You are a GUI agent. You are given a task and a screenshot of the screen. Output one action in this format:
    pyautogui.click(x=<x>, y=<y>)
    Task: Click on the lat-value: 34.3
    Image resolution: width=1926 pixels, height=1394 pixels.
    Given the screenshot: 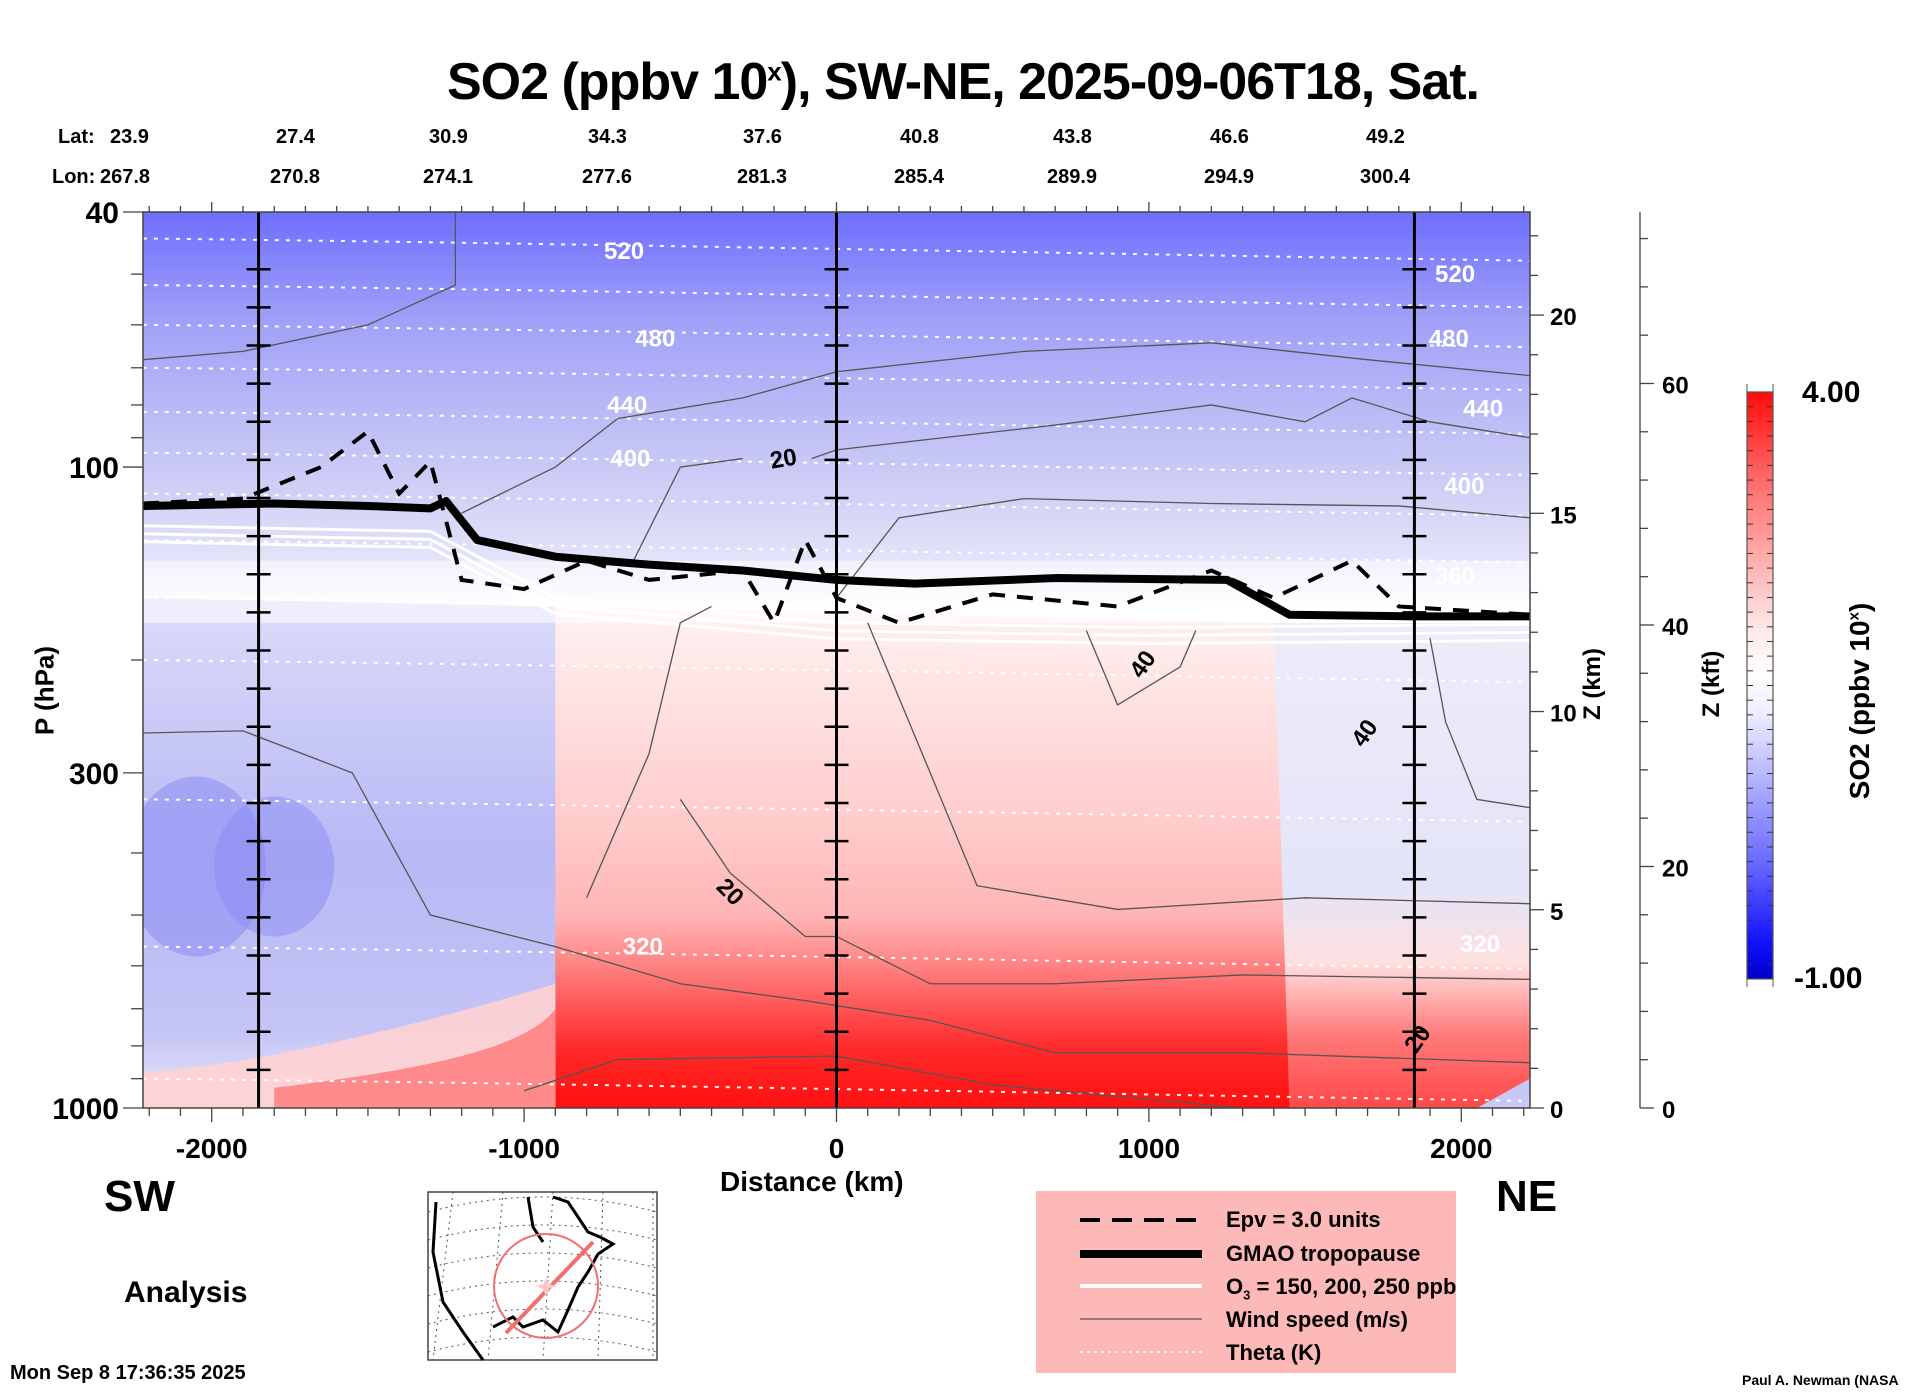 What is the action you would take?
    pyautogui.click(x=607, y=137)
    